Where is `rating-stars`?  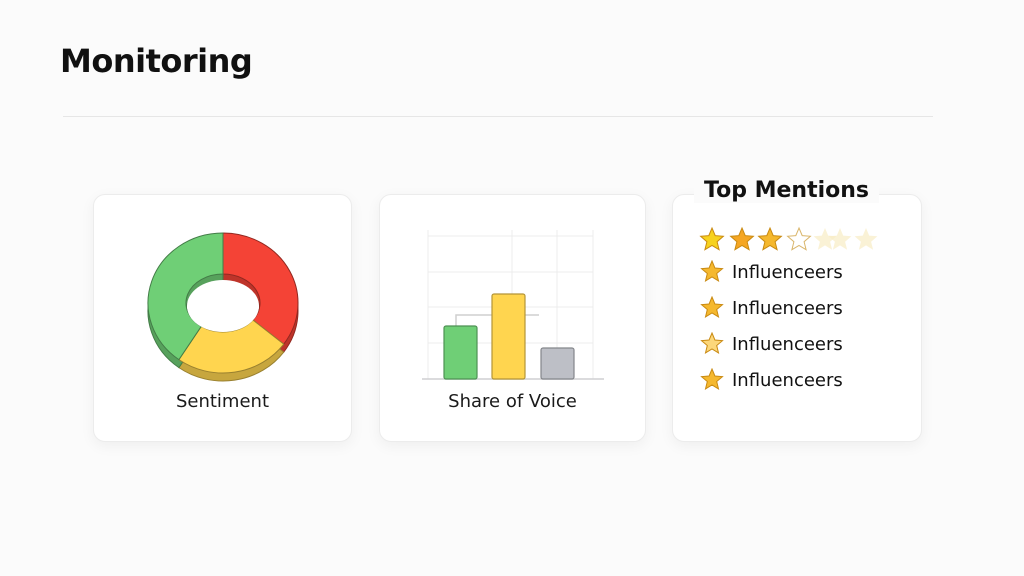
rating-stars is located at coordinates (788, 238).